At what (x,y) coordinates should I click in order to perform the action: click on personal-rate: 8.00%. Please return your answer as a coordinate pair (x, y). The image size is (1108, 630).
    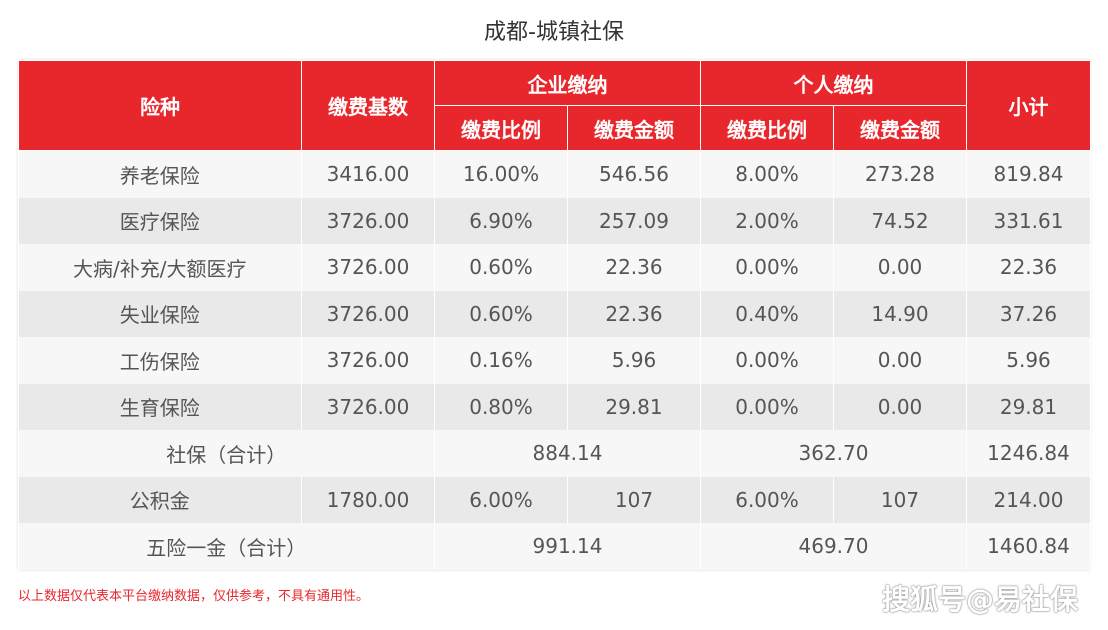
    Looking at the image, I should click on (767, 174).